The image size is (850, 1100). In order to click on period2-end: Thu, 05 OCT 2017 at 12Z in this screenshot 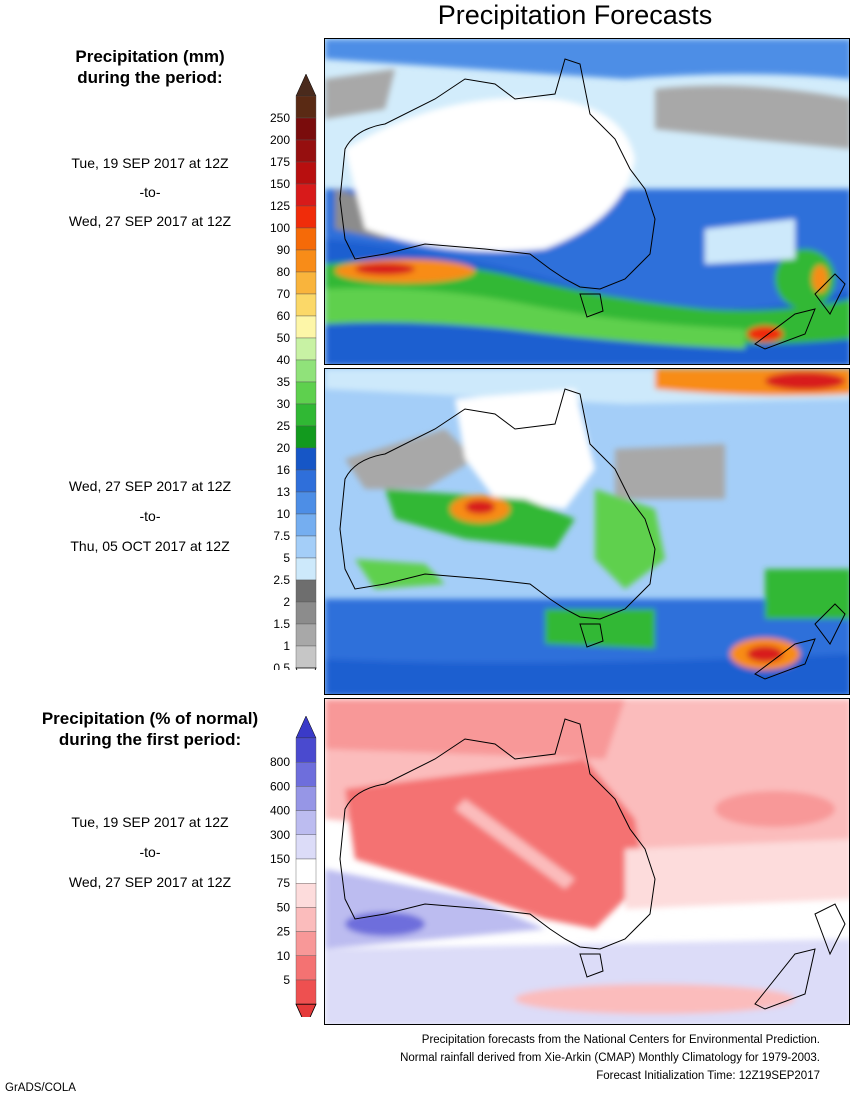, I will do `click(150, 546)`.